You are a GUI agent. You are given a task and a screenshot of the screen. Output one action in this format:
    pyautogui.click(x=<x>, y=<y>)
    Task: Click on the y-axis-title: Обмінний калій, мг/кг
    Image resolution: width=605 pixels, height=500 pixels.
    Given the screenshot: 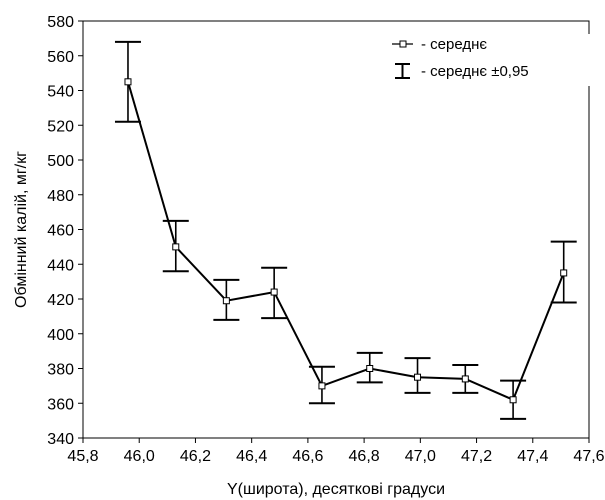 What is the action you would take?
    pyautogui.click(x=21, y=229)
    